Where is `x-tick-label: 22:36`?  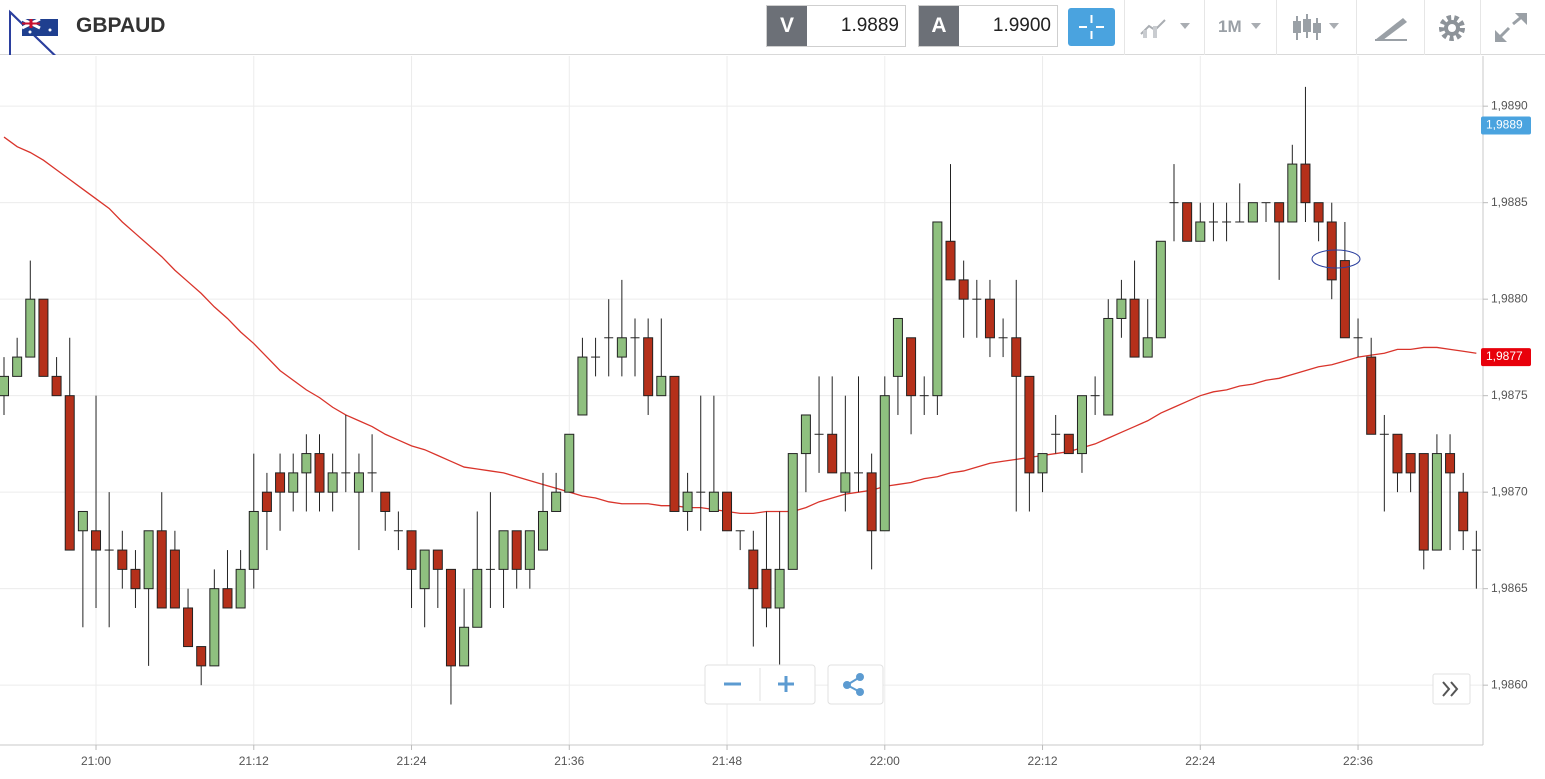
x-tick-label: 22:36 is located at coordinates (1358, 761).